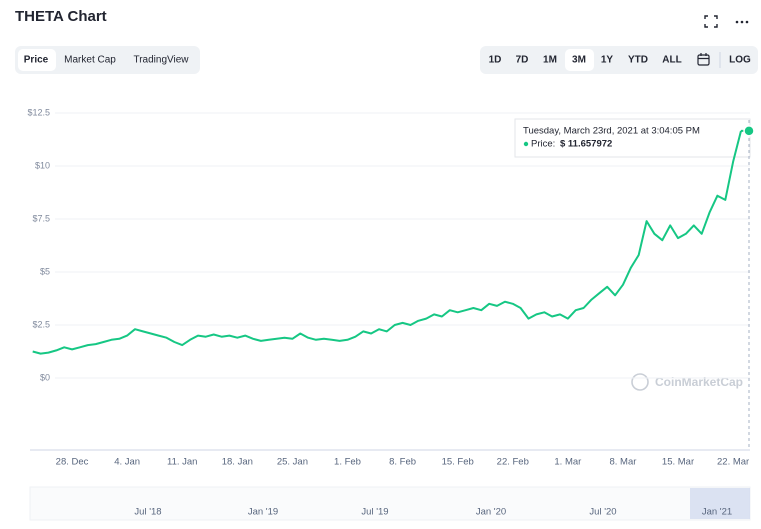 This screenshot has height=529, width=761. What do you see at coordinates (550, 60) in the screenshot?
I see `range-button: 1M` at bounding box center [550, 60].